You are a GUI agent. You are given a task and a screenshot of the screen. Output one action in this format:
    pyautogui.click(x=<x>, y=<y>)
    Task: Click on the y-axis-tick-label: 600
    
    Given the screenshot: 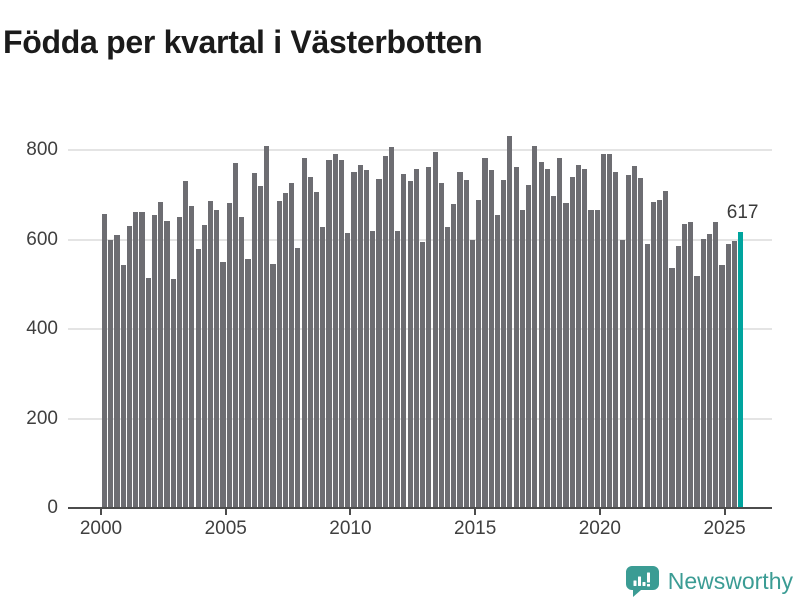 What is the action you would take?
    pyautogui.click(x=42, y=239)
    